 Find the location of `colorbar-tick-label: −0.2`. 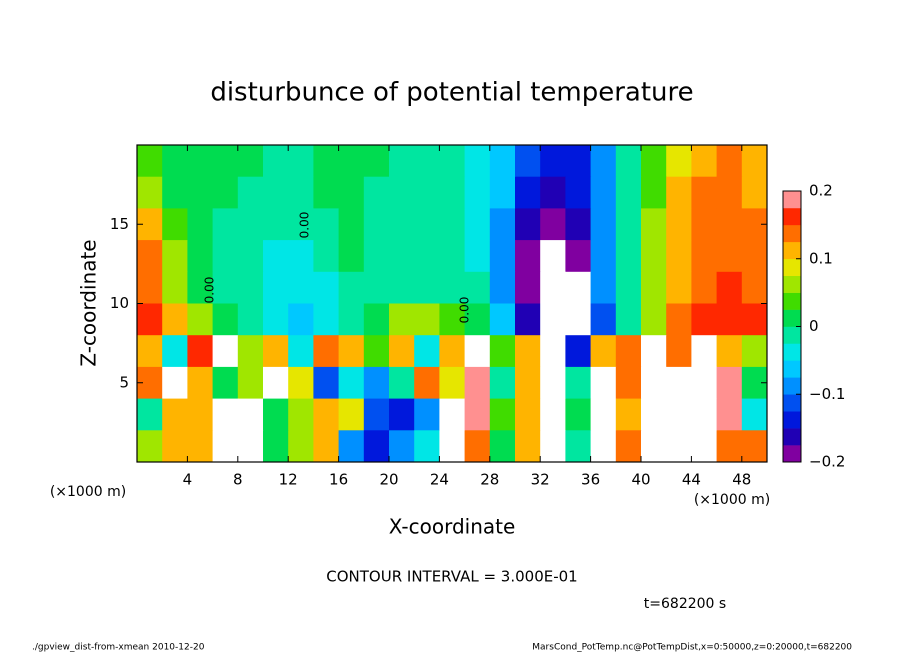

colorbar-tick-label: −0.2 is located at coordinates (827, 462).